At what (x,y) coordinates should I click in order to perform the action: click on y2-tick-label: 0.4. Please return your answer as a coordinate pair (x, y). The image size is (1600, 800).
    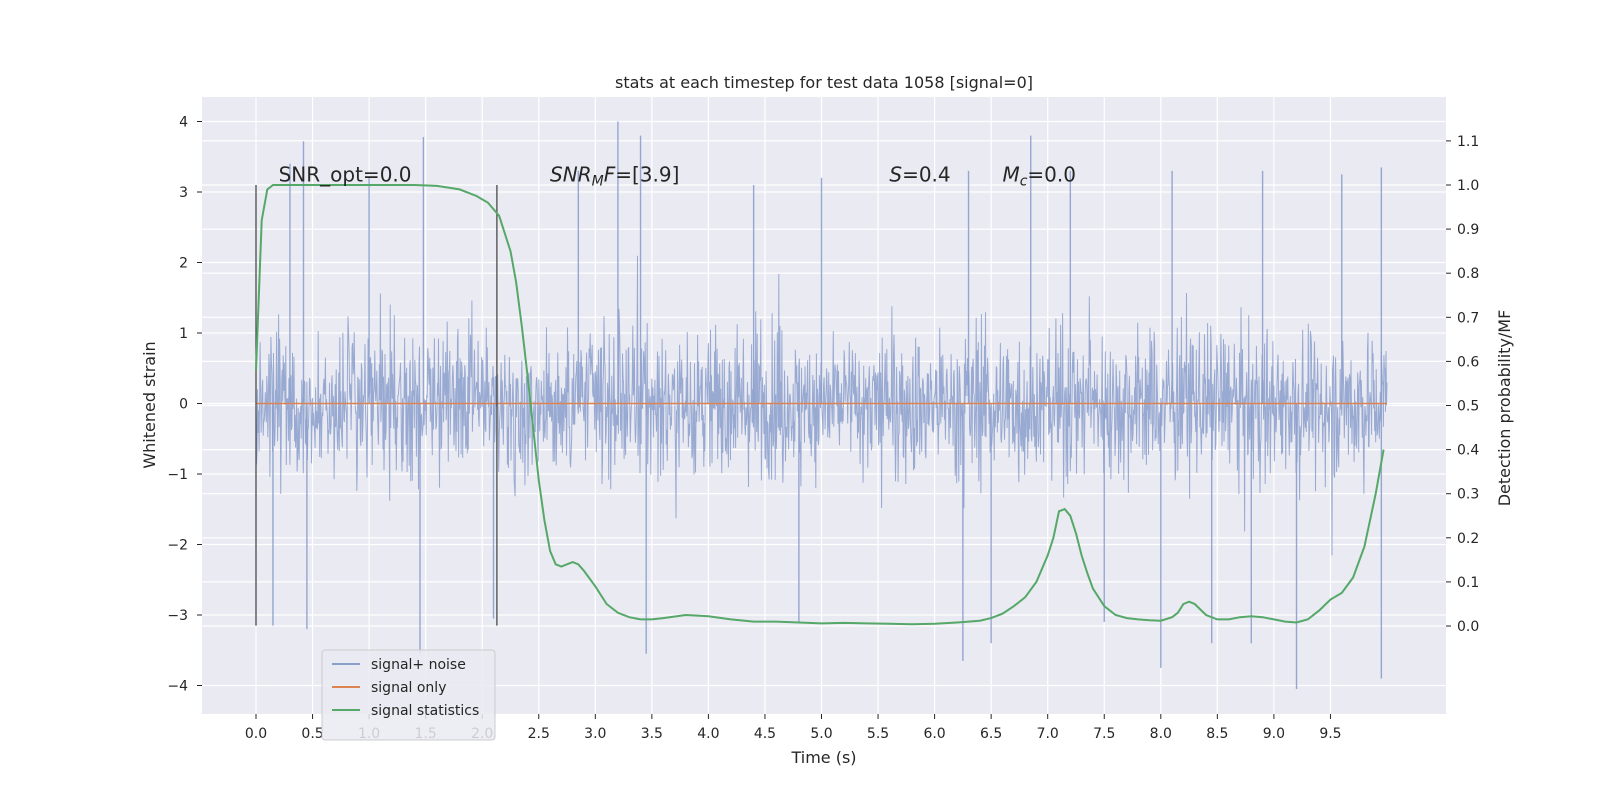
    Looking at the image, I should click on (1468, 451).